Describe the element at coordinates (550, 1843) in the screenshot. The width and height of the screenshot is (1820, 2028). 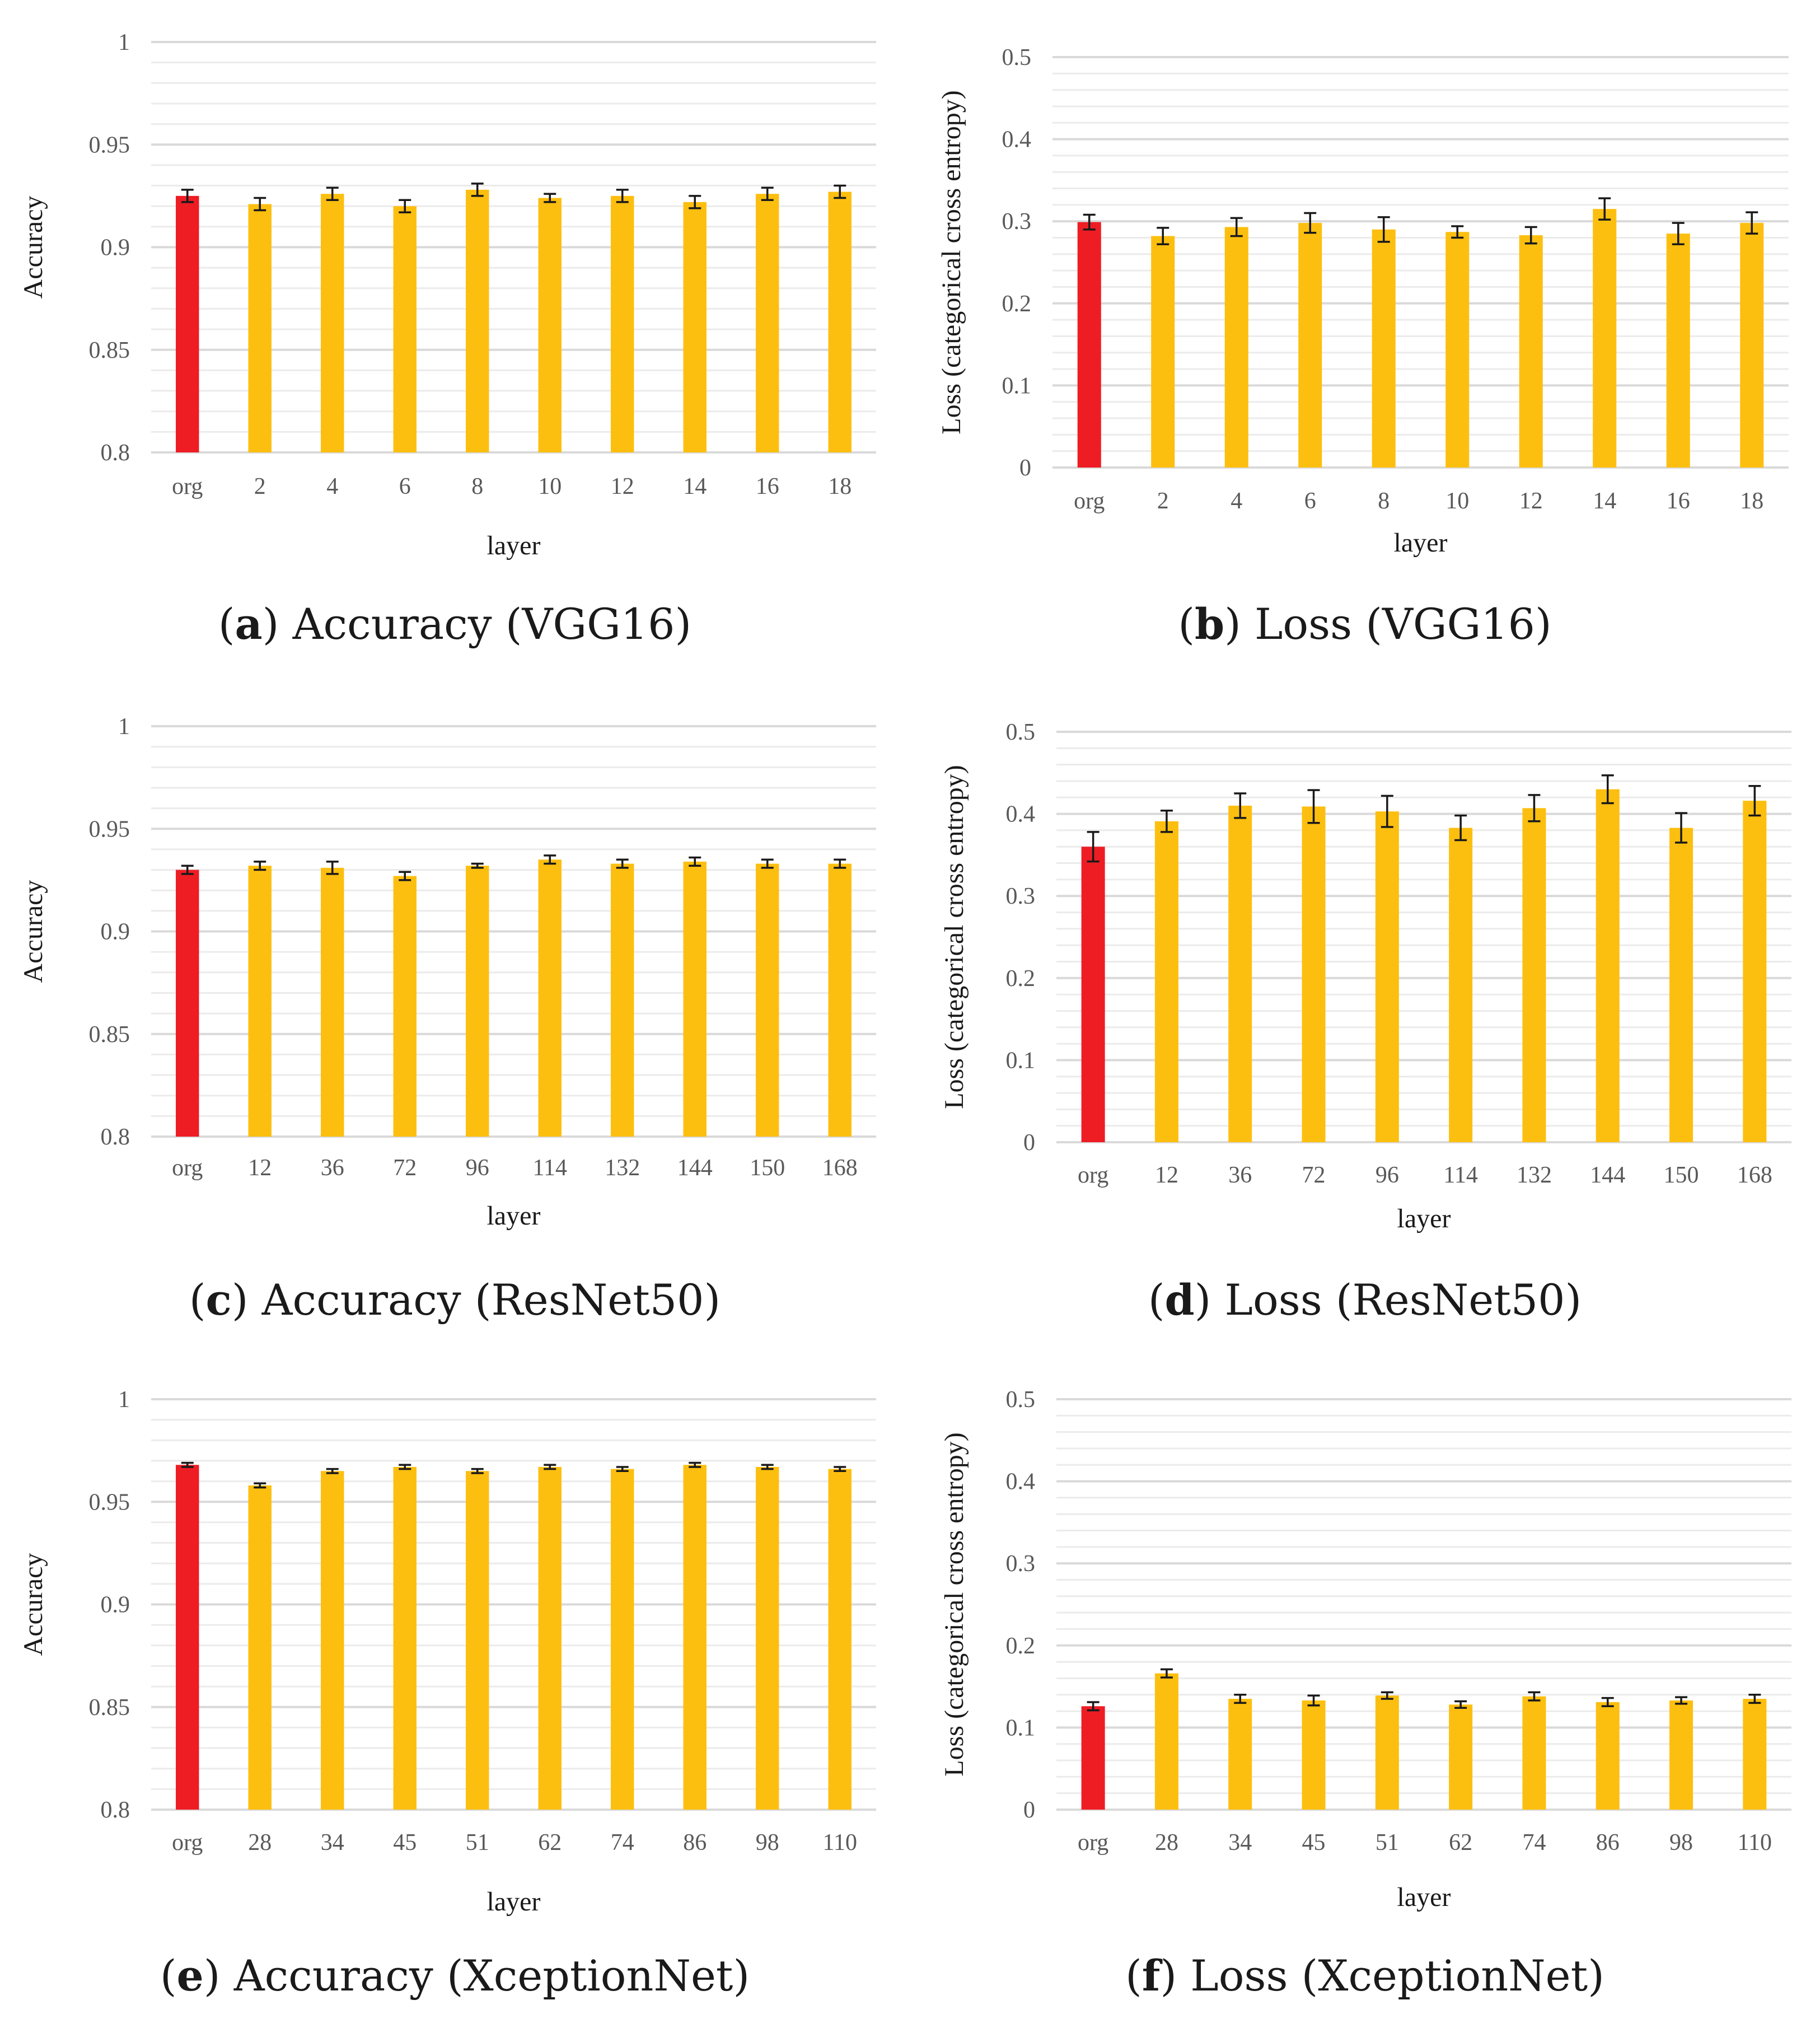
I see `x-tick-label: 62` at that location.